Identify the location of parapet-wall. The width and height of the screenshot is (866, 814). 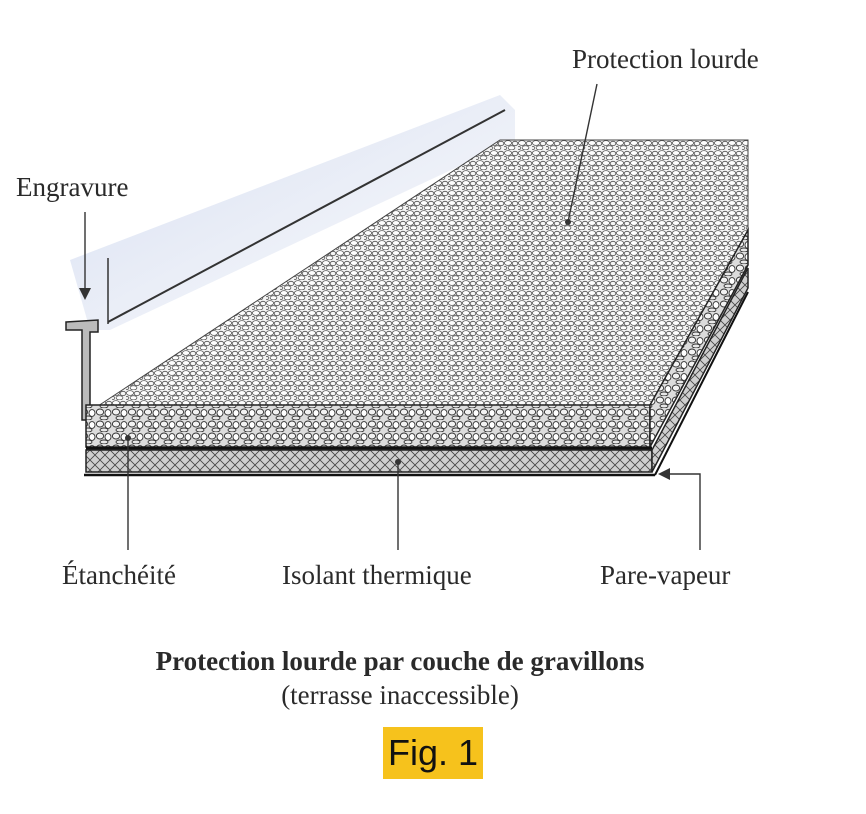
(292, 212).